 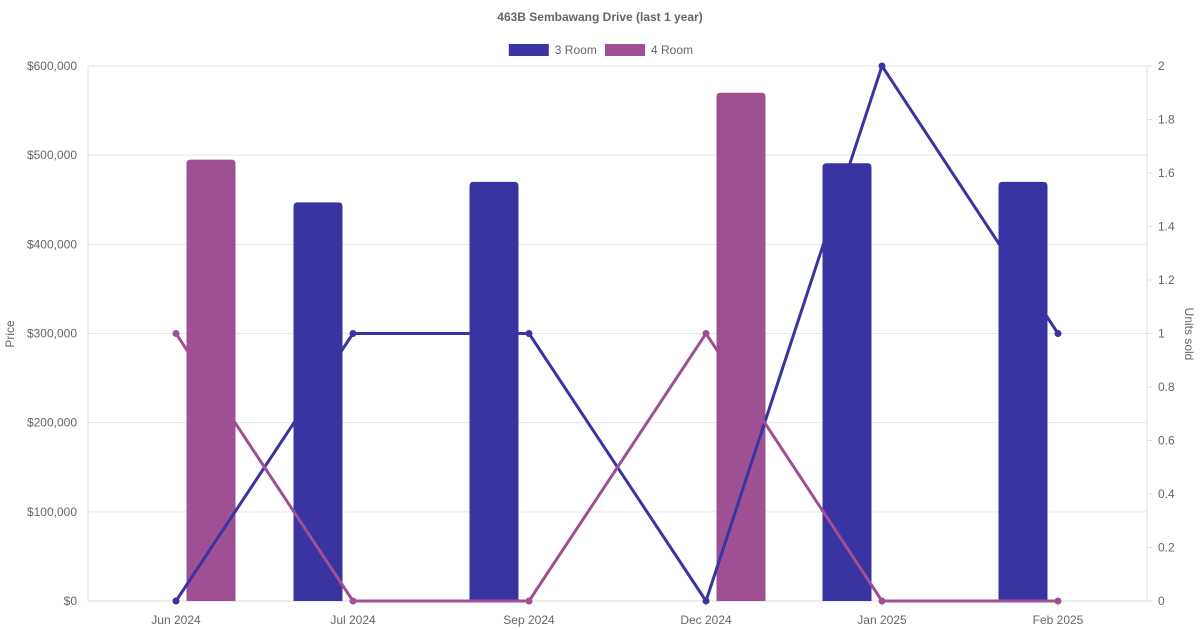 I want to click on y-right-tick-label: 1.2, so click(x=1166, y=280).